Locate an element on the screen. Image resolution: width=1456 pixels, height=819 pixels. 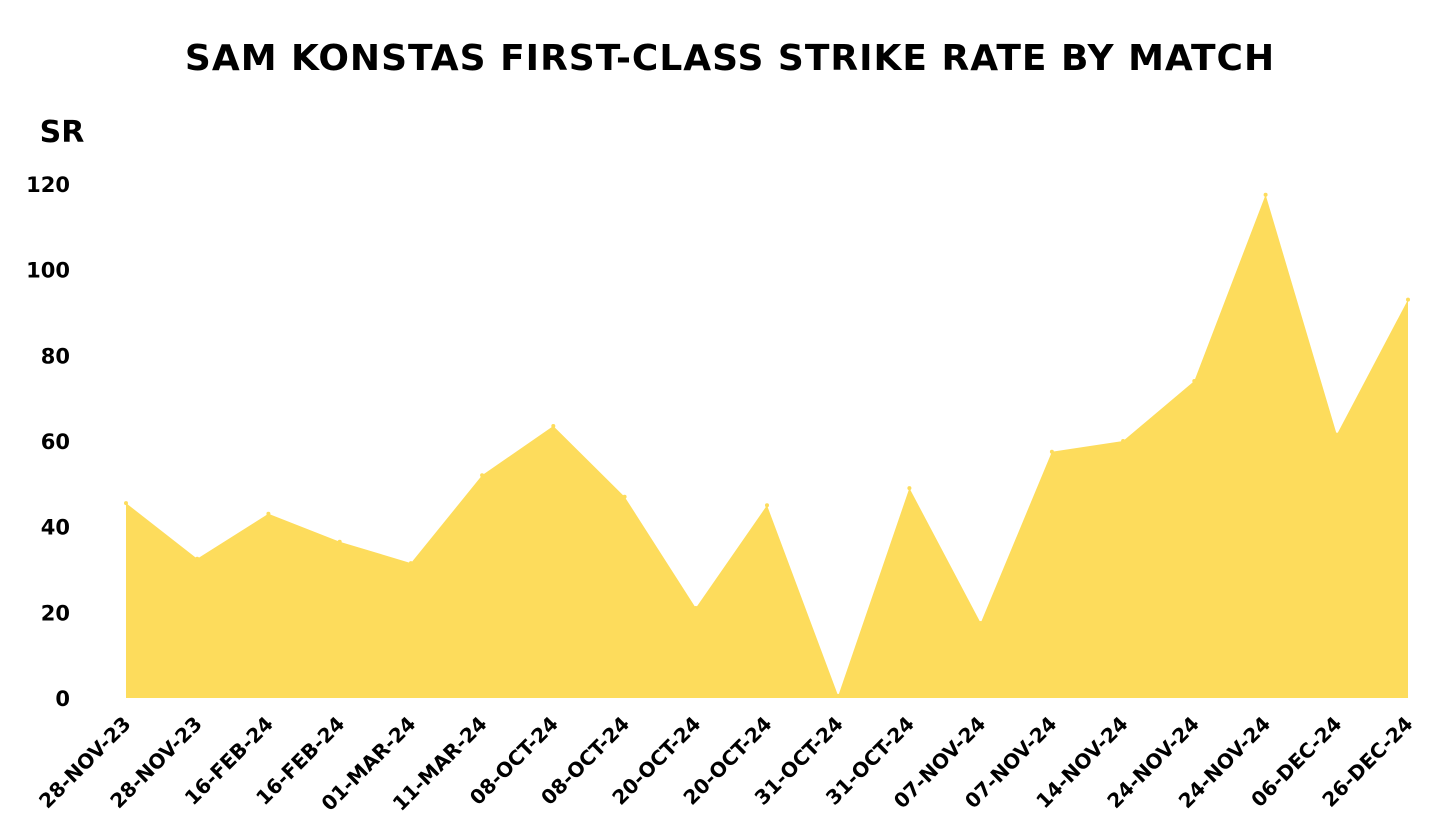
y-tick-label: 20 is located at coordinates (55, 613).